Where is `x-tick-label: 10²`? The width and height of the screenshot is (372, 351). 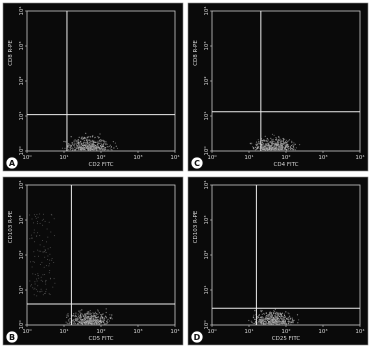 x-tick-label: 10² is located at coordinates (285, 157).